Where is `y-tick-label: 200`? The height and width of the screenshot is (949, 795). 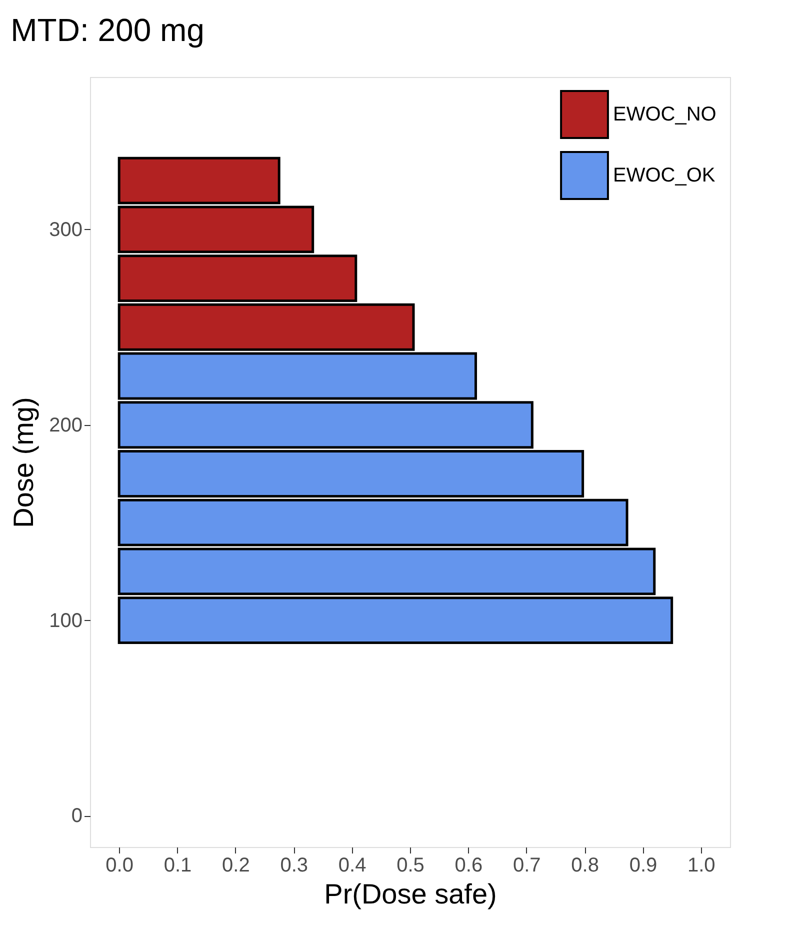 y-tick-label: 200 is located at coordinates (65, 425).